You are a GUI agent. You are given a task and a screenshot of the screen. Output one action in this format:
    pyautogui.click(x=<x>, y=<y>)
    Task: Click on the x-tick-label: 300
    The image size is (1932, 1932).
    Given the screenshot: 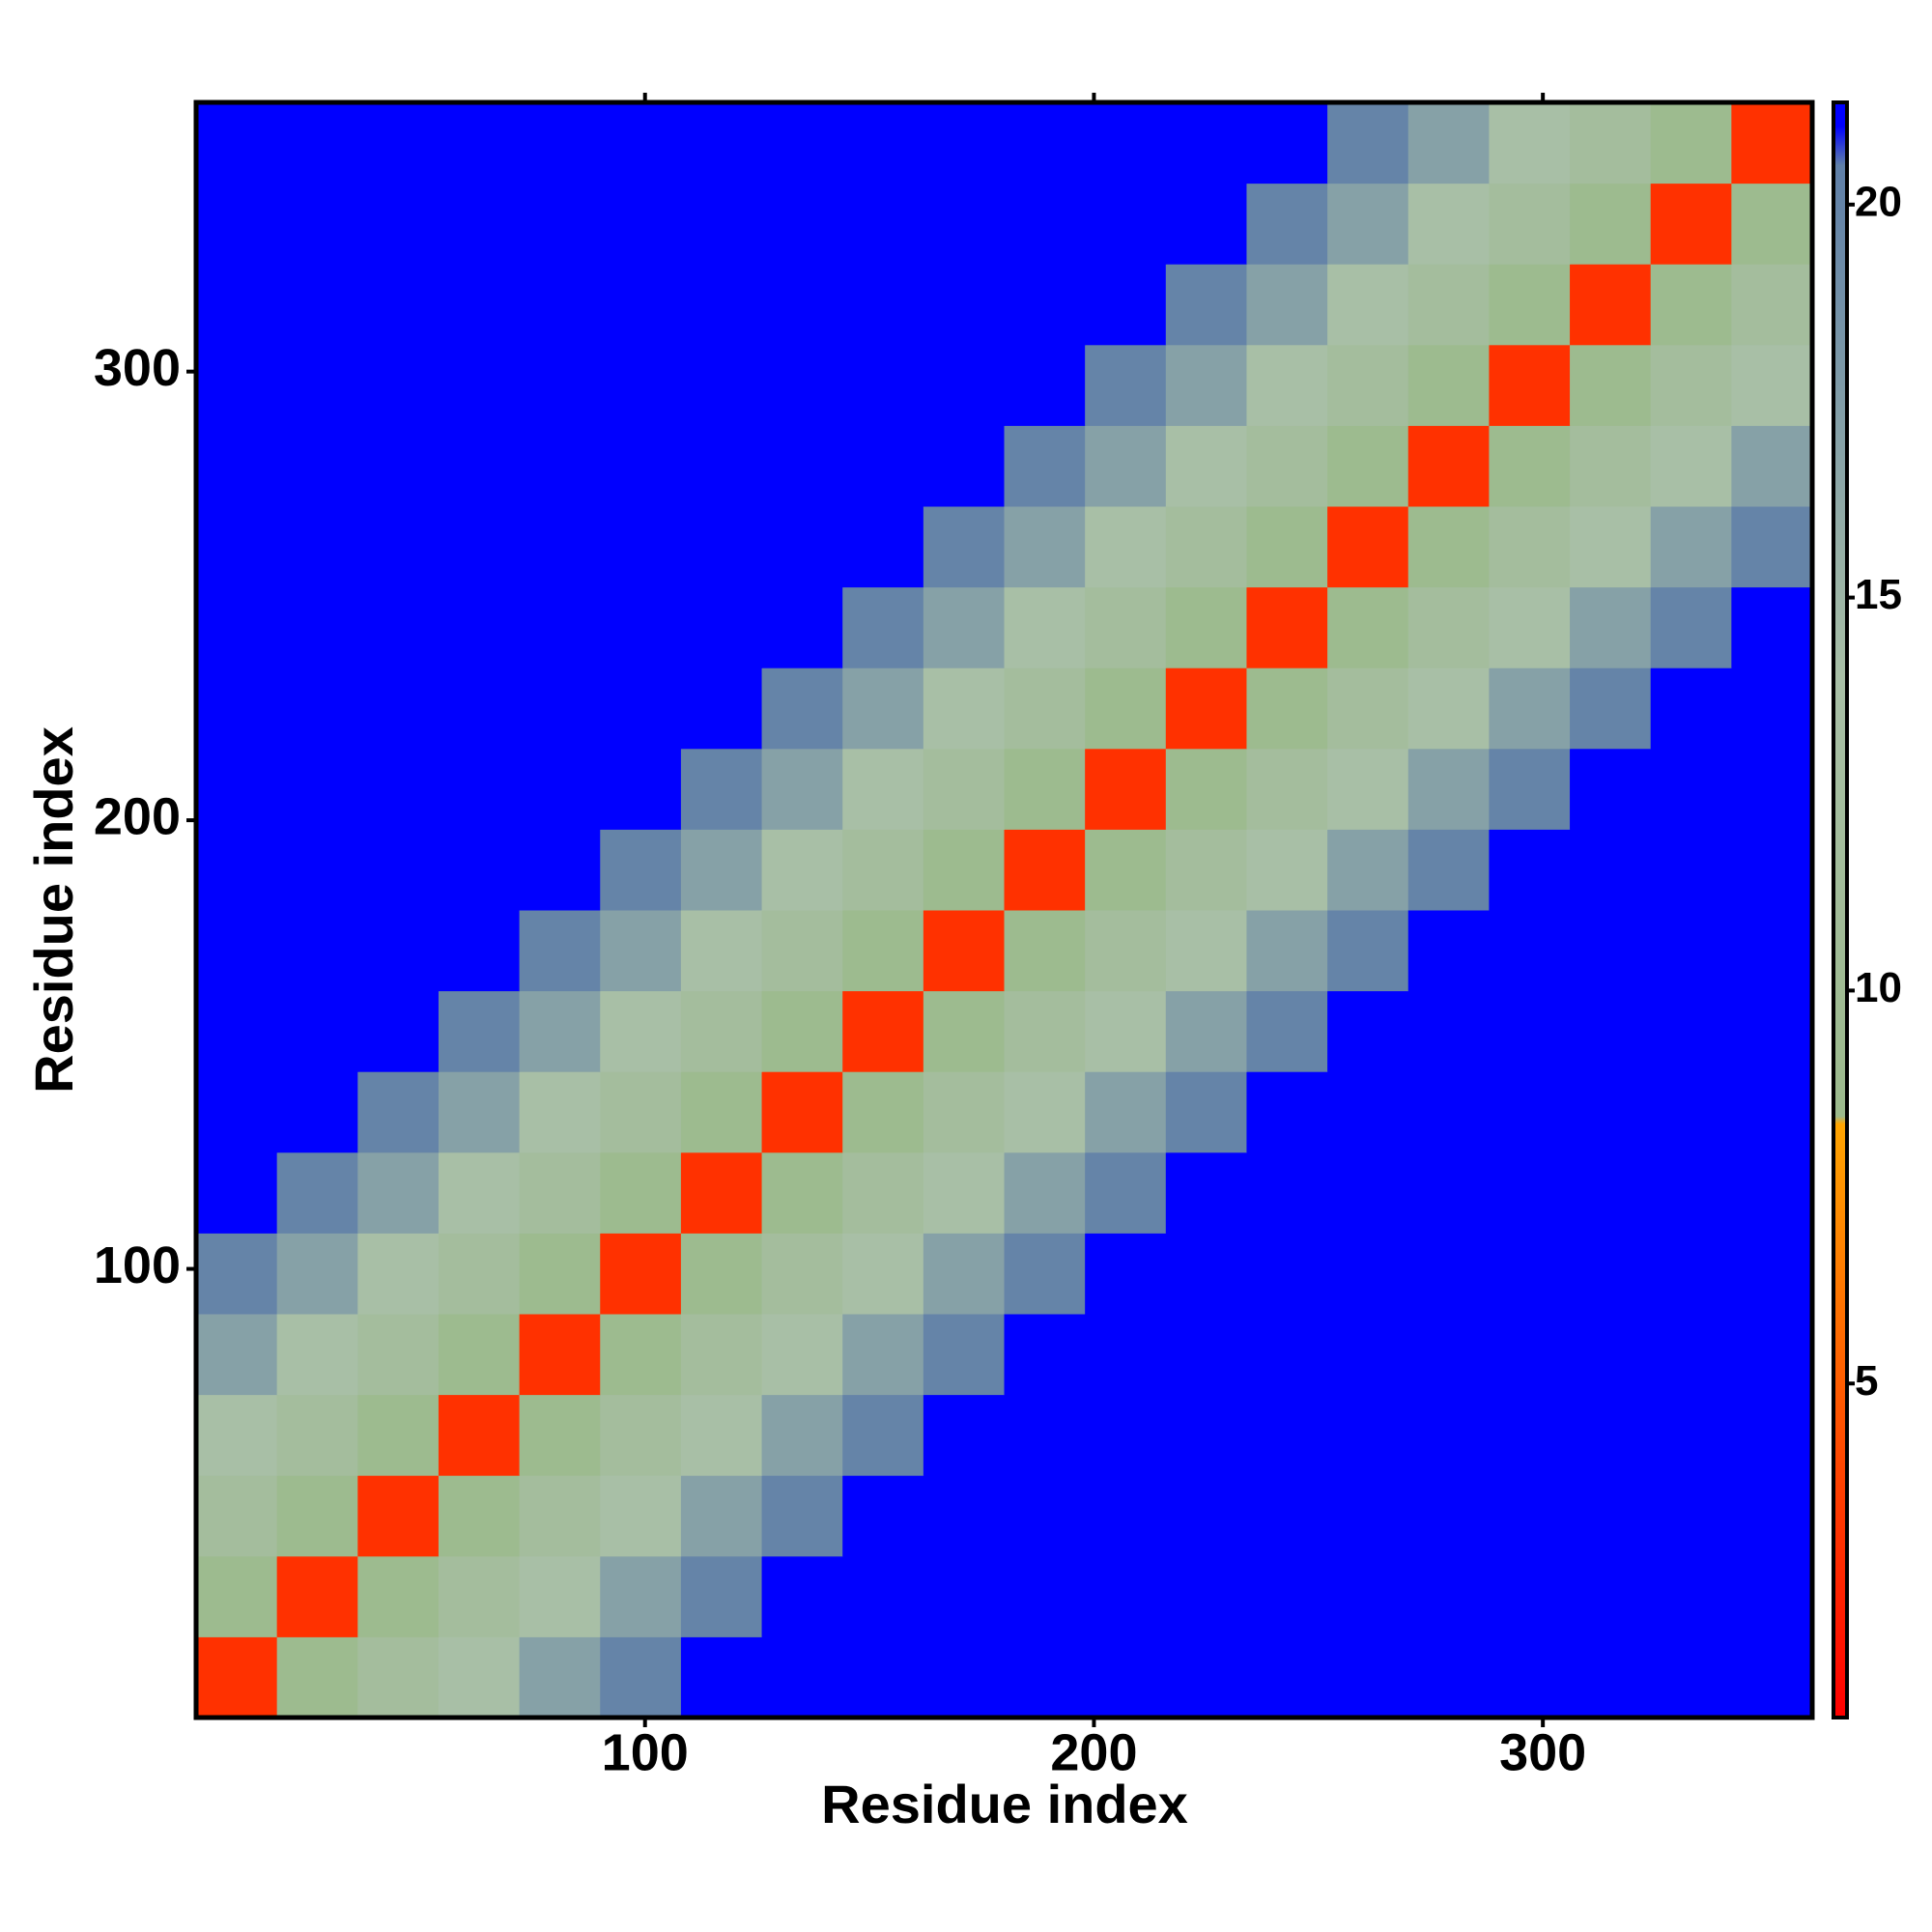 What is the action you would take?
    pyautogui.click(x=1542, y=1752)
    